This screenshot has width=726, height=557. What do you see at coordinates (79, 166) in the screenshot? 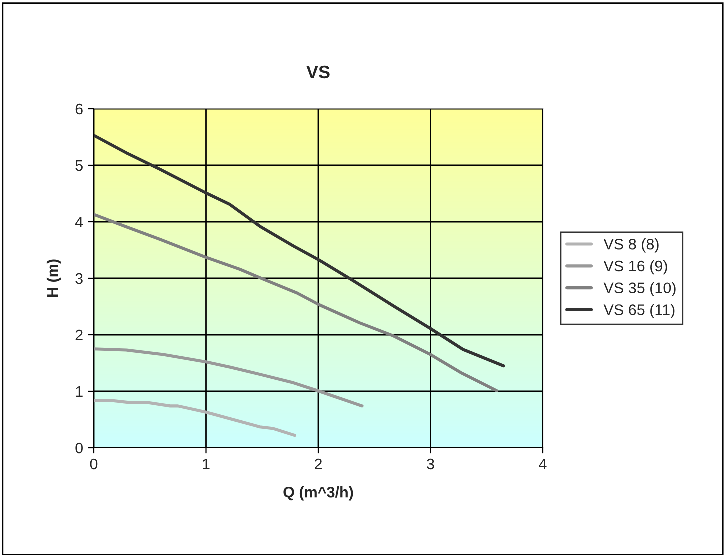
I see `y-tick-label: 5` at bounding box center [79, 166].